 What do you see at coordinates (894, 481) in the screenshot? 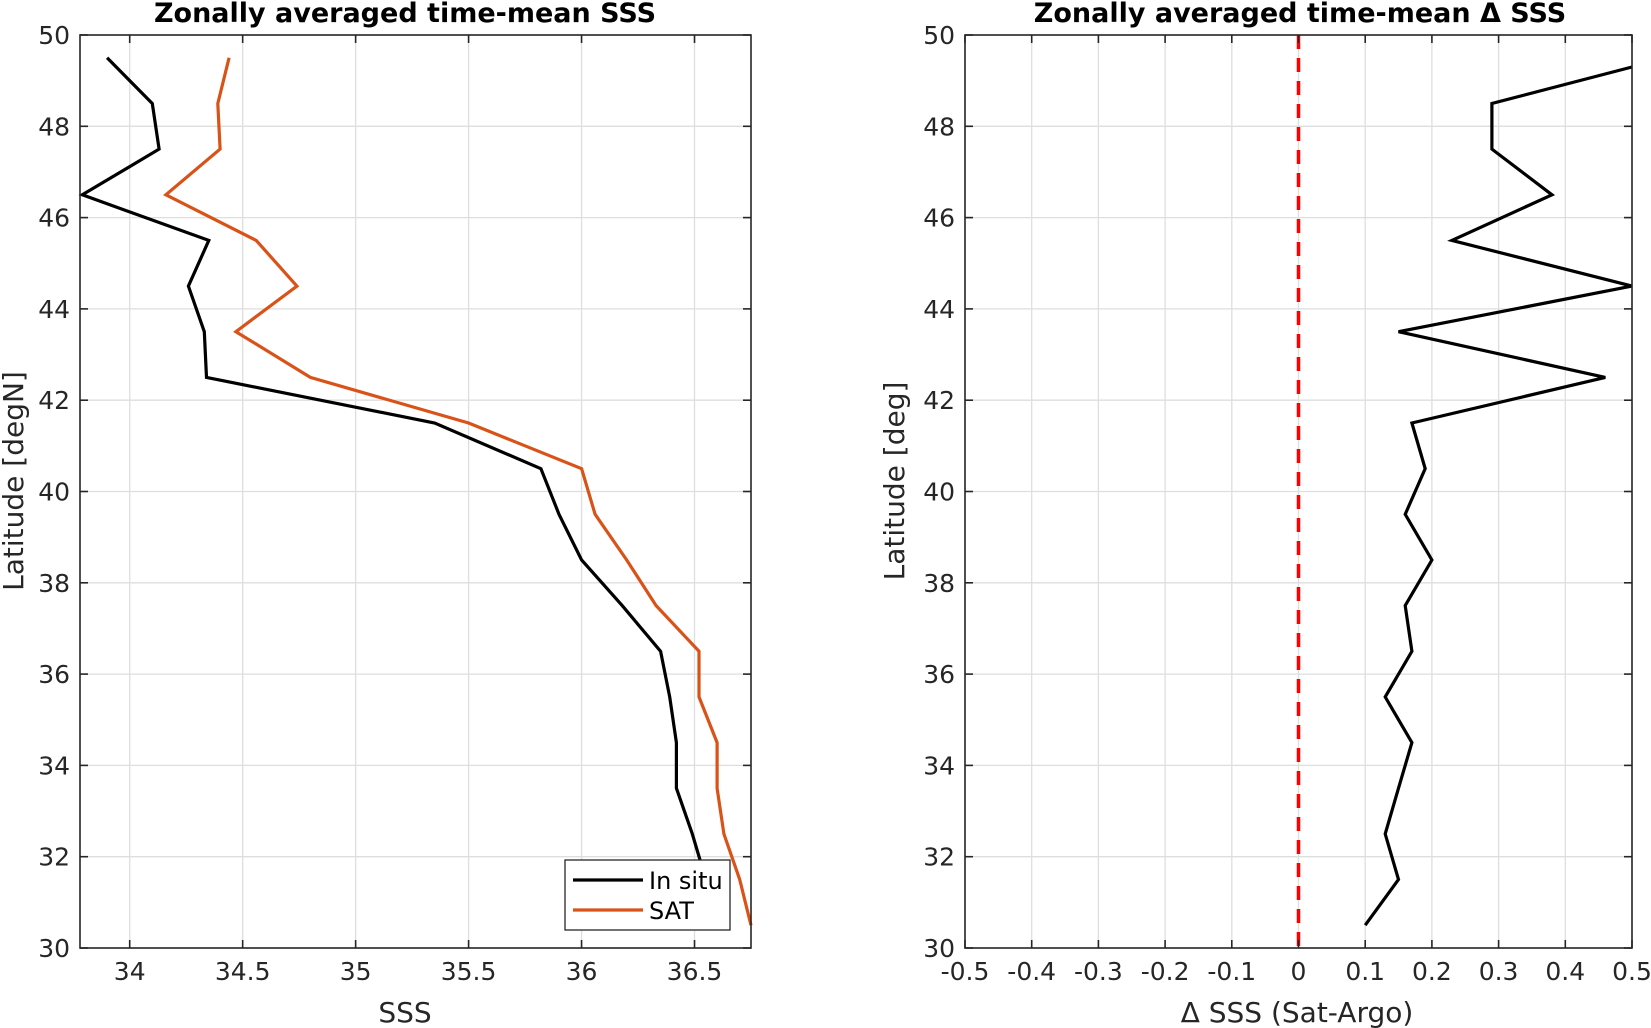
I see `y-axis-label: Latitude [deg]` at bounding box center [894, 481].